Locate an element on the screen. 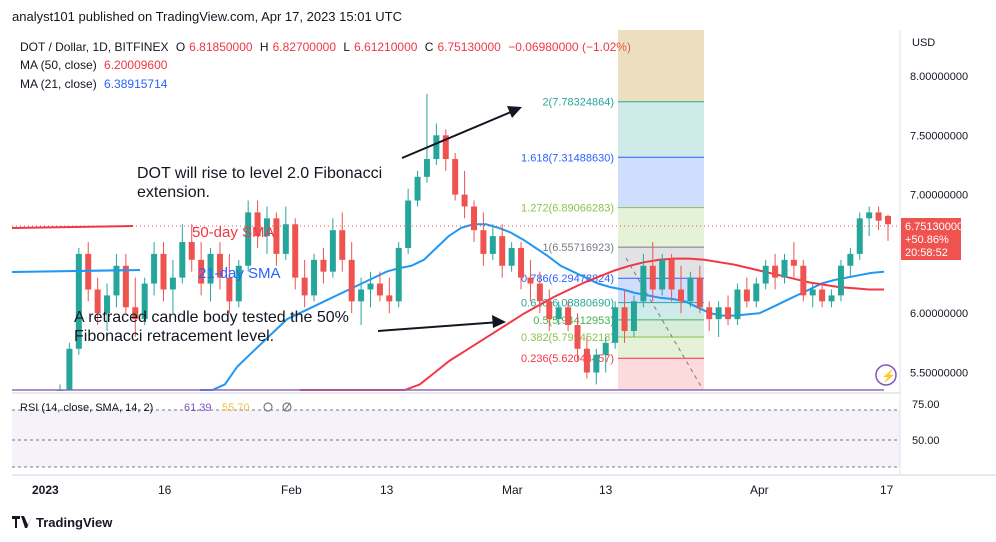 The height and width of the screenshot is (542, 996). fib-level-label: 0.5(5.94412953) is located at coordinates (573, 321).